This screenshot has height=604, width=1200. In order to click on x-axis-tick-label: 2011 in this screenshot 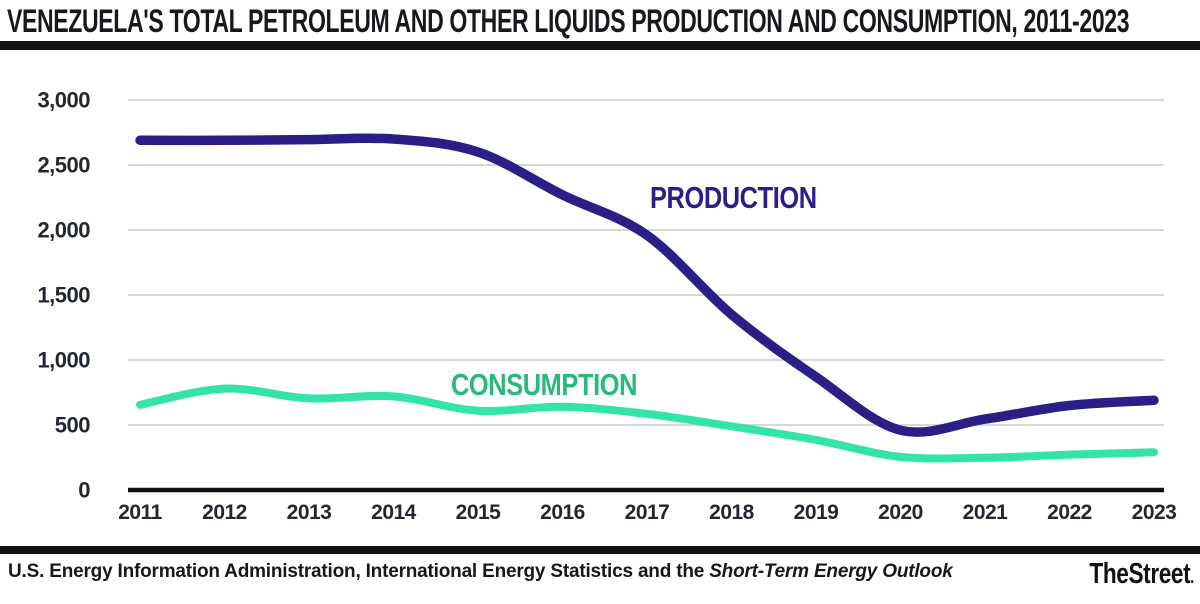, I will do `click(140, 512)`.